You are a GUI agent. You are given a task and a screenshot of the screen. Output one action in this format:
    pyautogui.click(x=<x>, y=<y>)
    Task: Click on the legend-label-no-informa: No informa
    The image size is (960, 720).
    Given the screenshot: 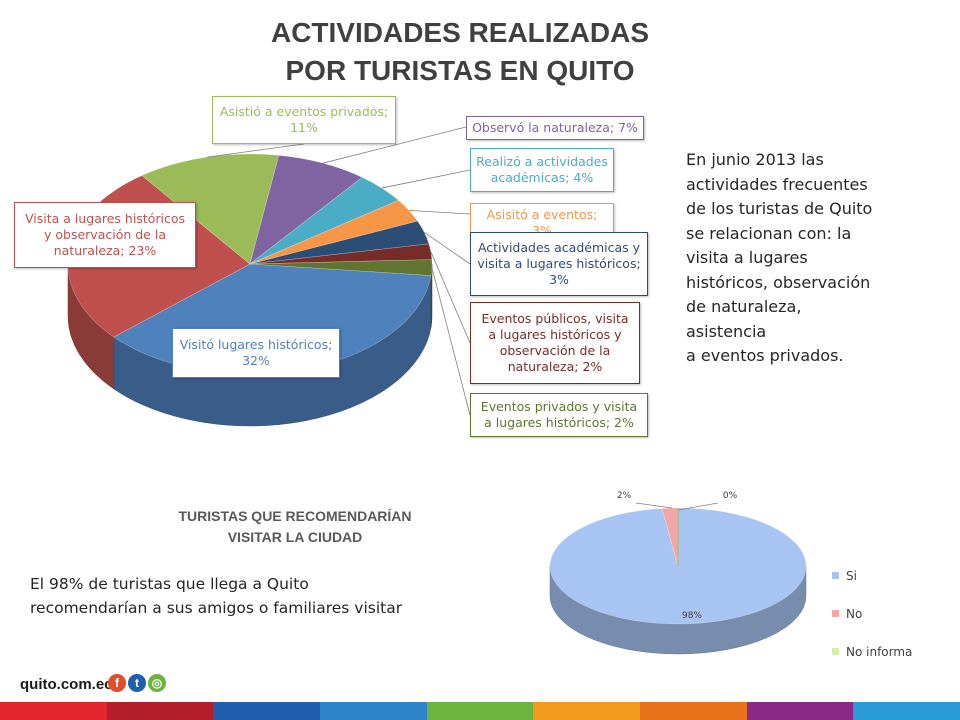 What is the action you would take?
    pyautogui.click(x=879, y=651)
    